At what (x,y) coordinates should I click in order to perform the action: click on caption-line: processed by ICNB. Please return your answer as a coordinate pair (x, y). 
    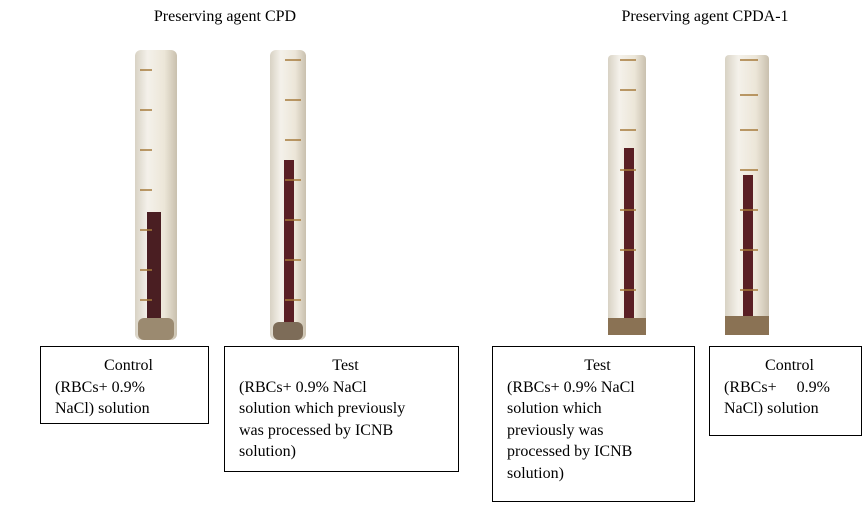
    Looking at the image, I should click on (570, 451).